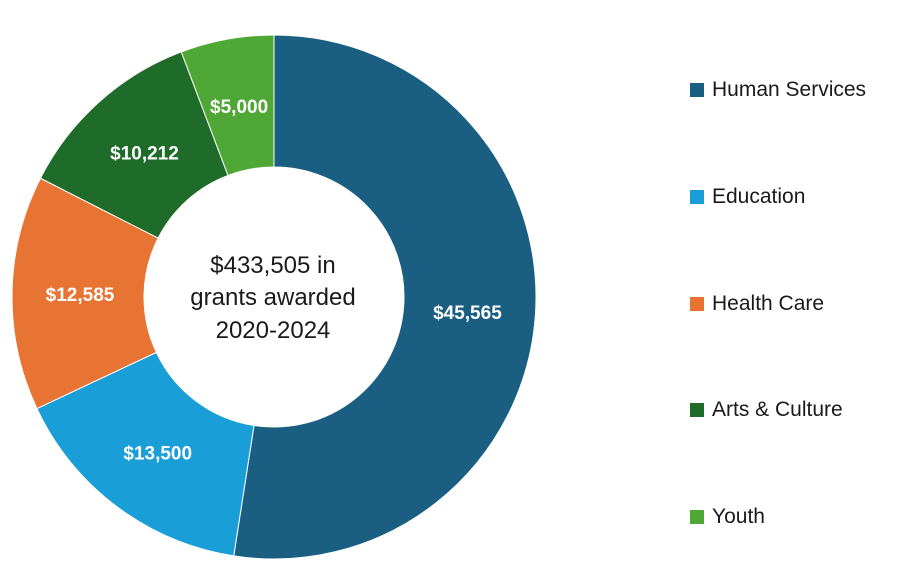 The height and width of the screenshot is (585, 901). What do you see at coordinates (697, 304) in the screenshot?
I see `legend-swatch-health-care` at bounding box center [697, 304].